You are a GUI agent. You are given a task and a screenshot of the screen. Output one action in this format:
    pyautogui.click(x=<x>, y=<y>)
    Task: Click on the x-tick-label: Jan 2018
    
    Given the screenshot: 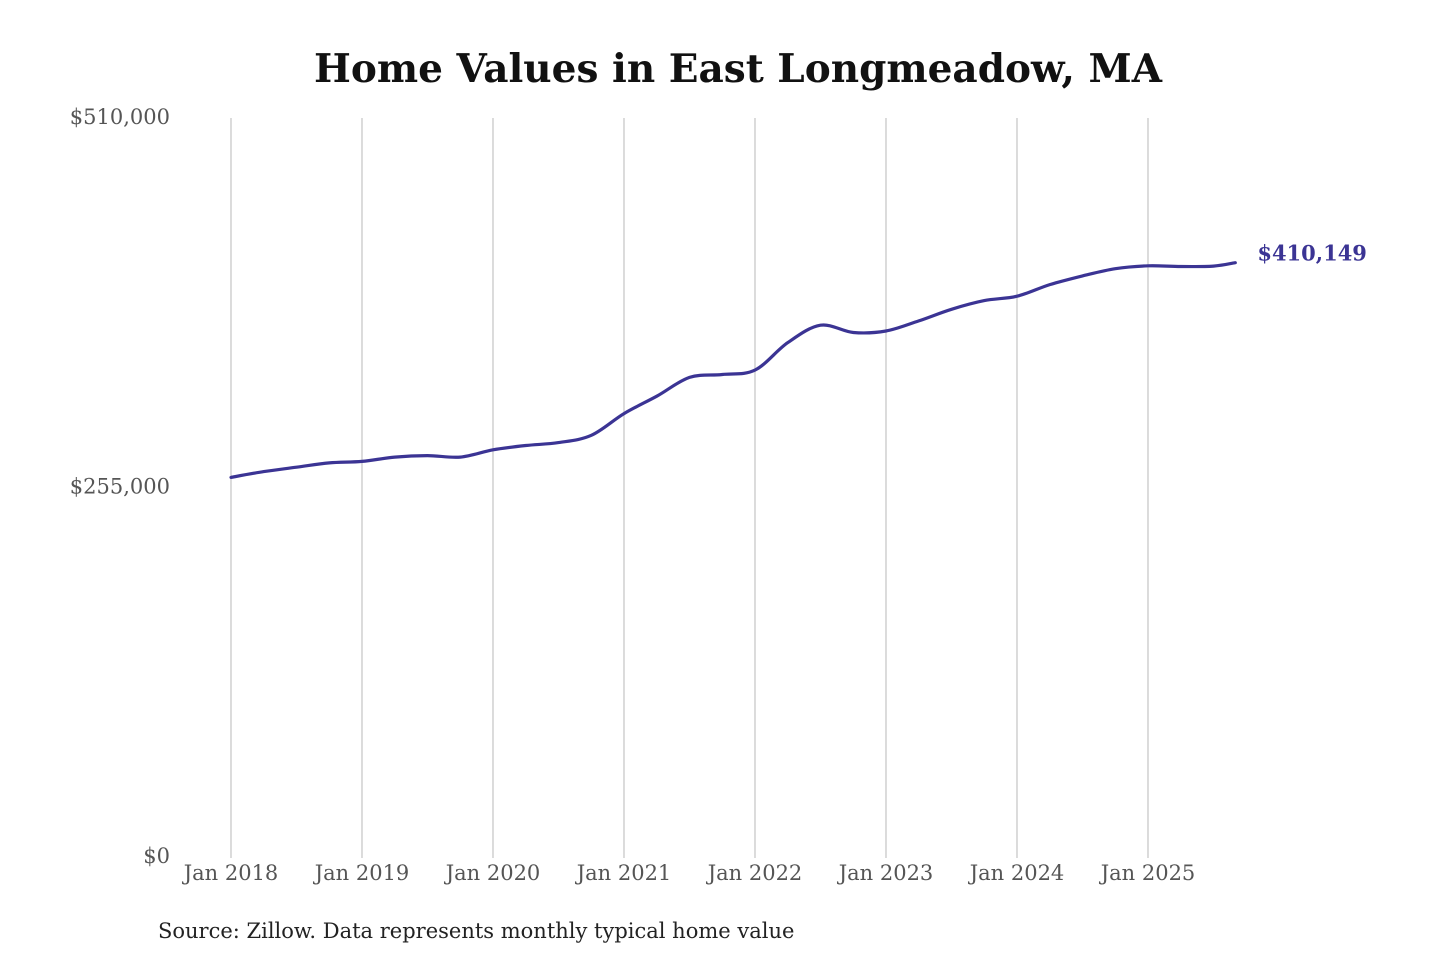 What is the action you would take?
    pyautogui.click(x=230, y=873)
    